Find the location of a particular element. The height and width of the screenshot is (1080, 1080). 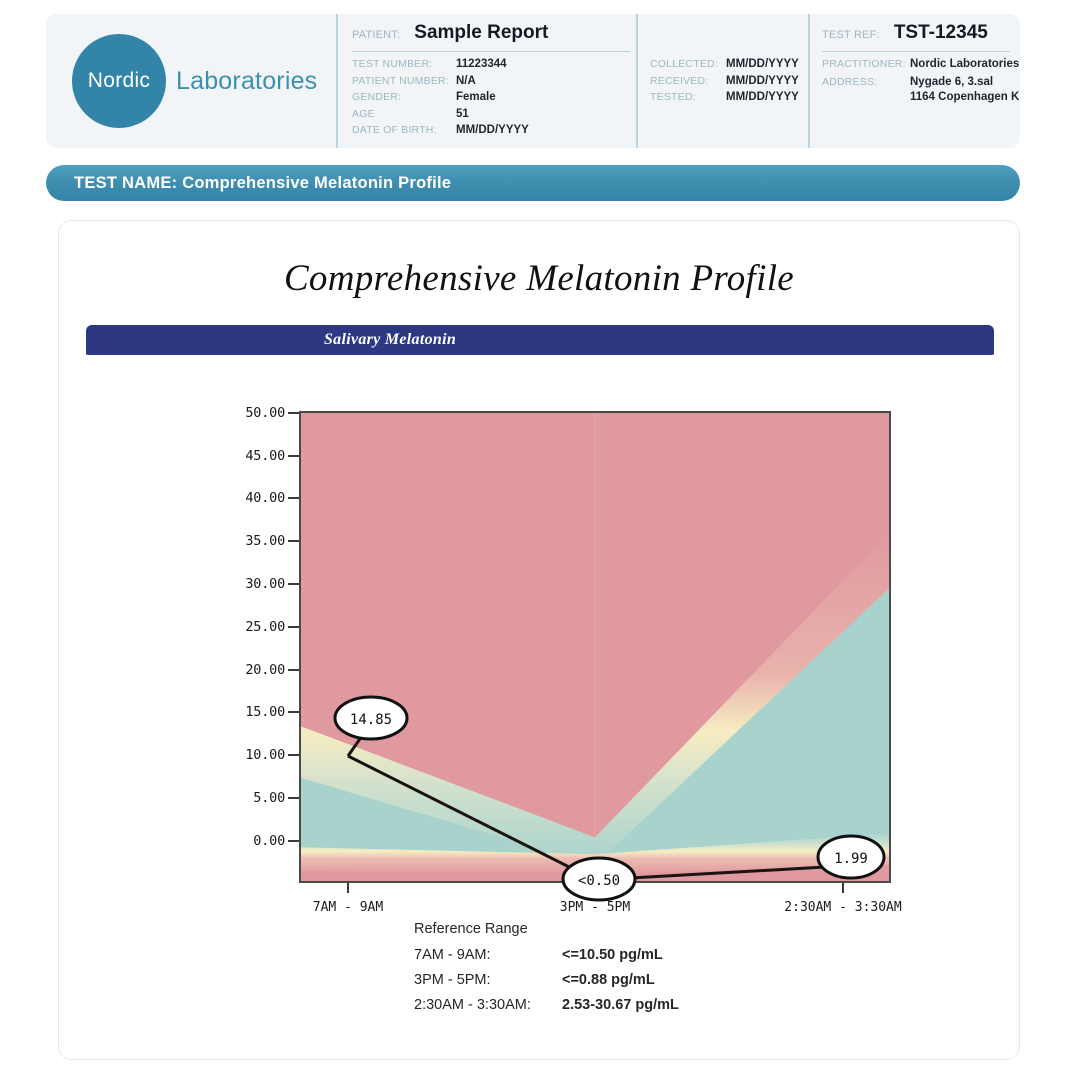

field-value: N/A is located at coordinates (466, 80).